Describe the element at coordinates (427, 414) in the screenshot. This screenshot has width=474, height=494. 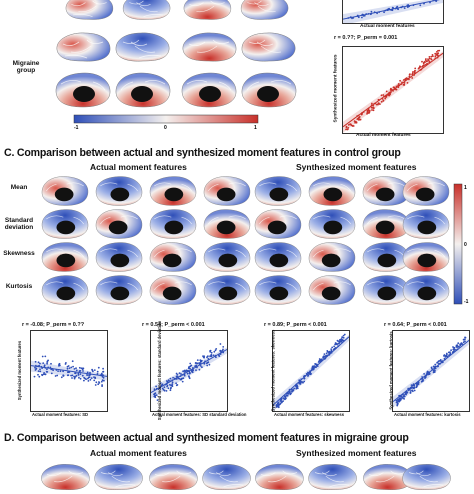
I see `scatter-xlabel: Actual moment features: kurtosis` at that location.